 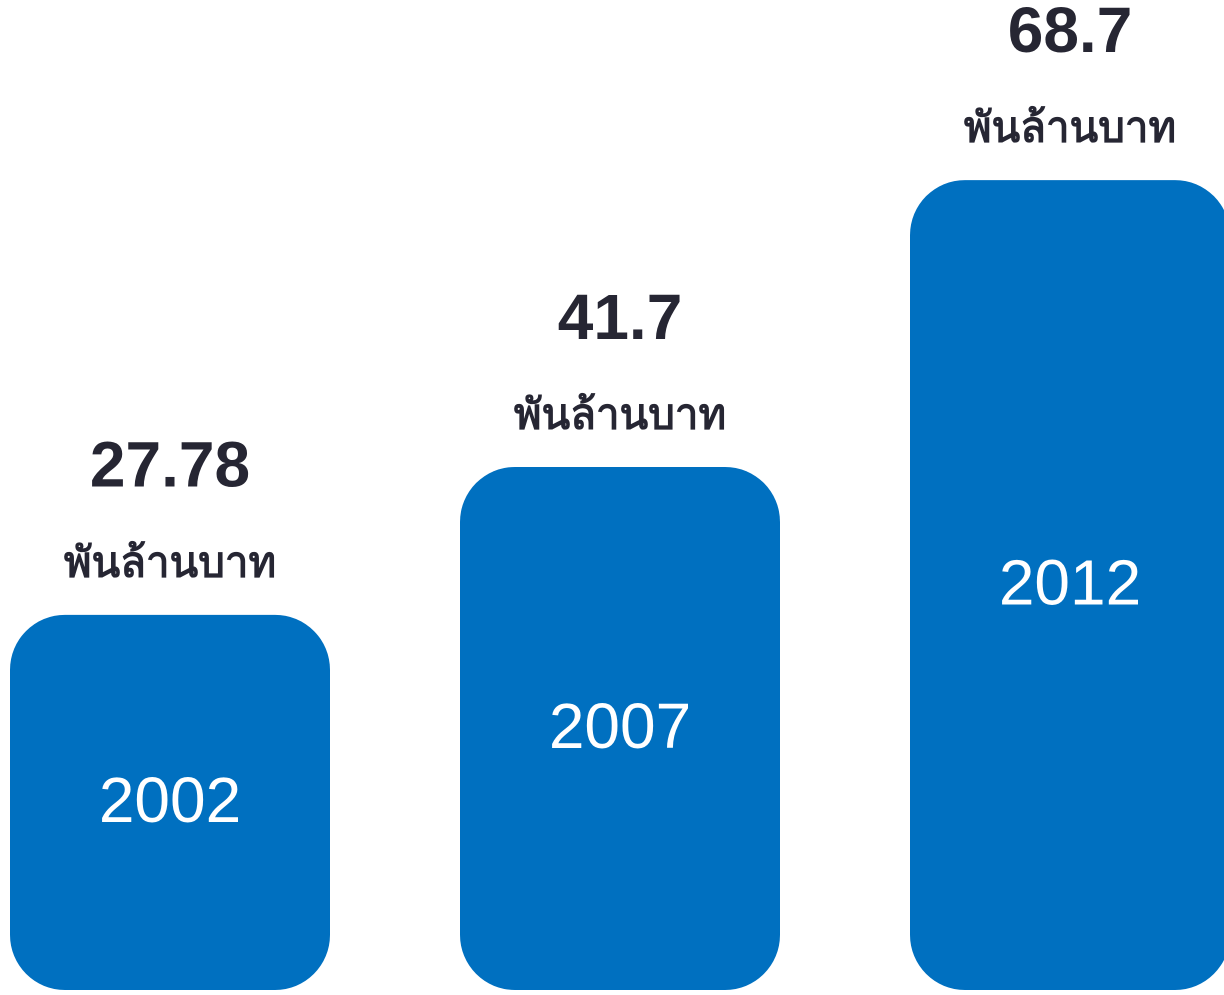 I want to click on category-label: 2007, so click(x=620, y=726).